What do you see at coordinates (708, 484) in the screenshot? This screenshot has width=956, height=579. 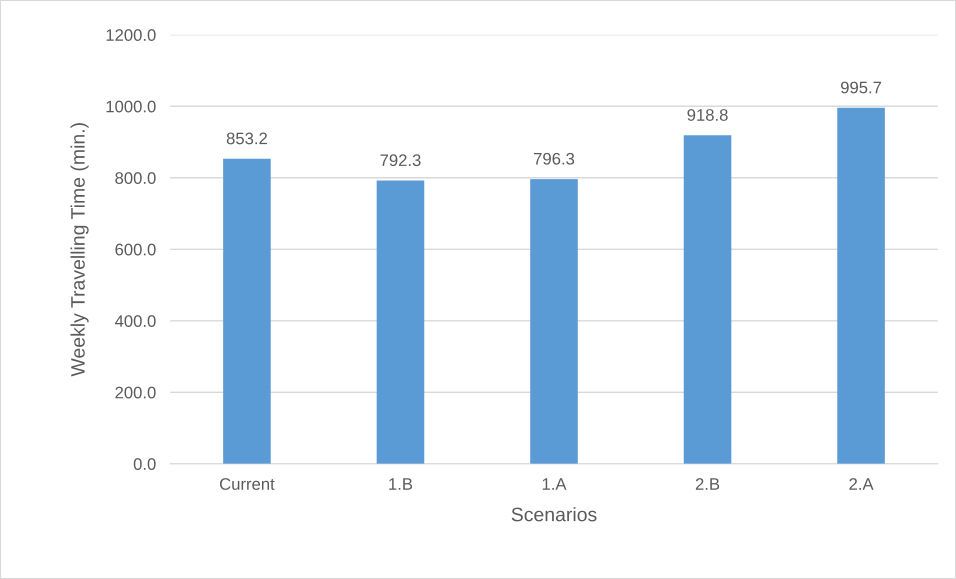 I see `x-tick-label: 2.B` at bounding box center [708, 484].